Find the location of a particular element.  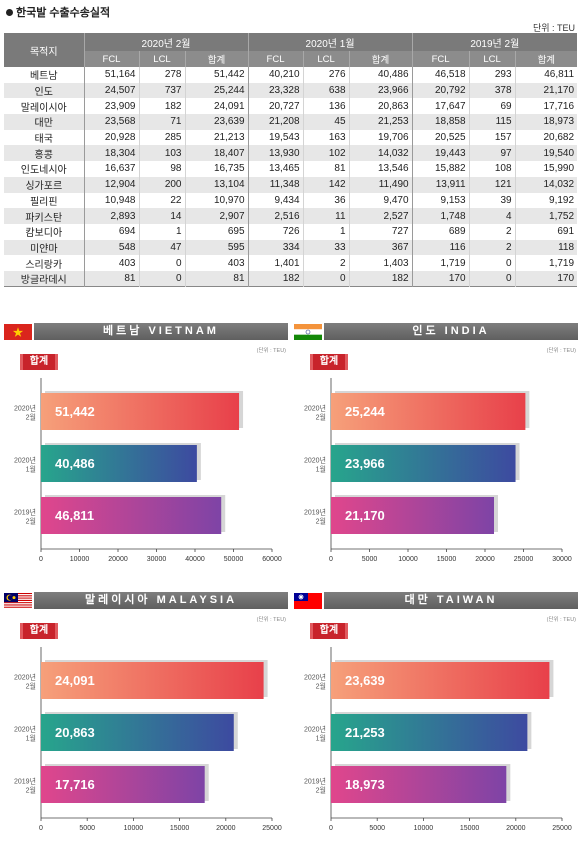

bar-value-label: 18,973 is located at coordinates (365, 784).